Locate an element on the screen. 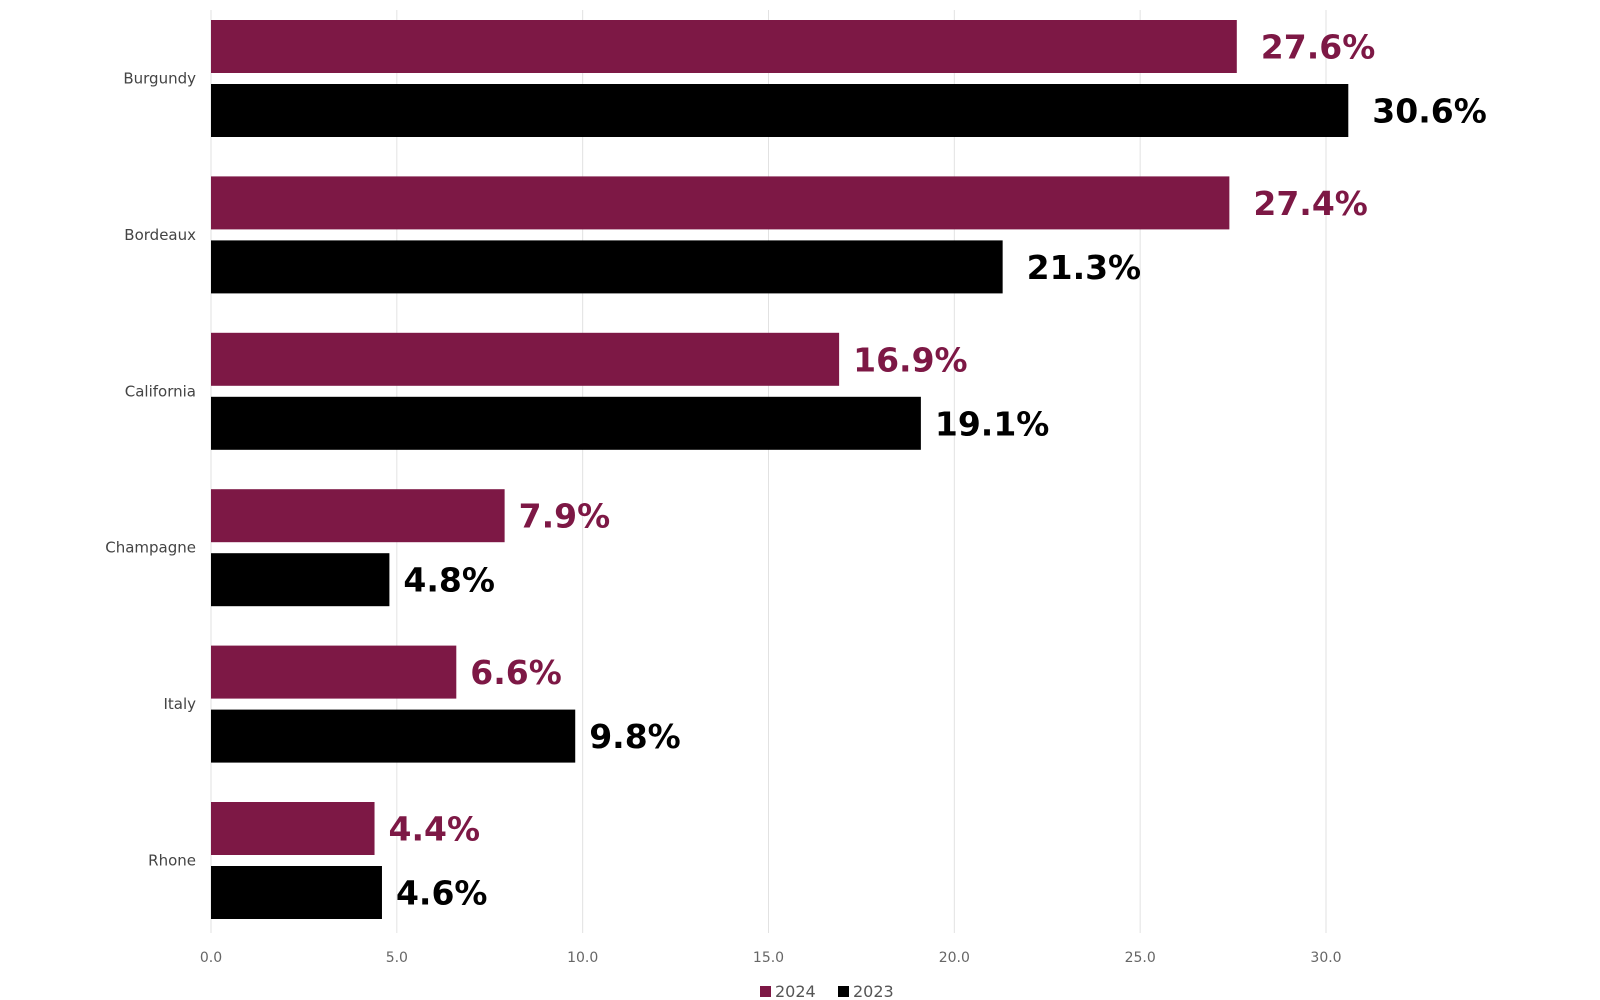  data-label: 21.3% is located at coordinates (1084, 267).